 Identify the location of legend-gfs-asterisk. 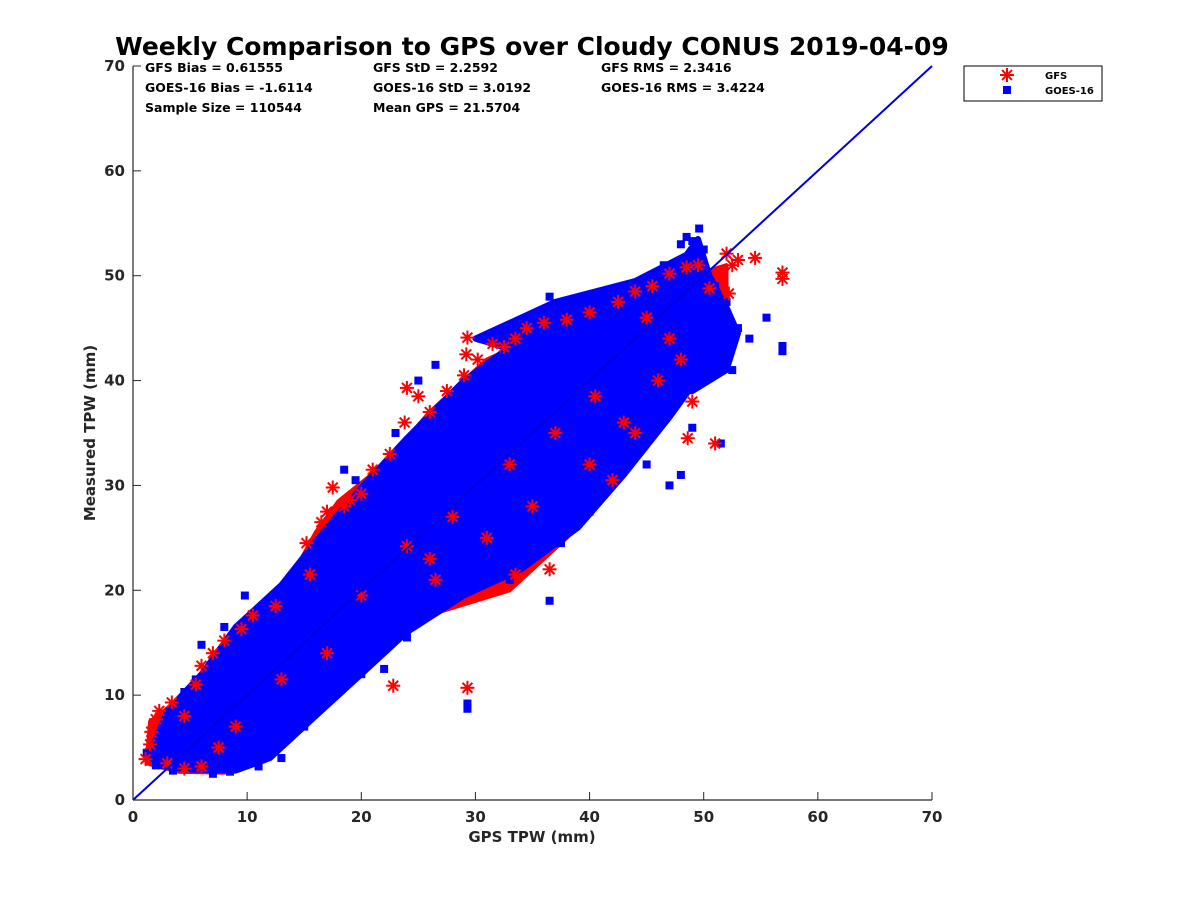
(1007, 75).